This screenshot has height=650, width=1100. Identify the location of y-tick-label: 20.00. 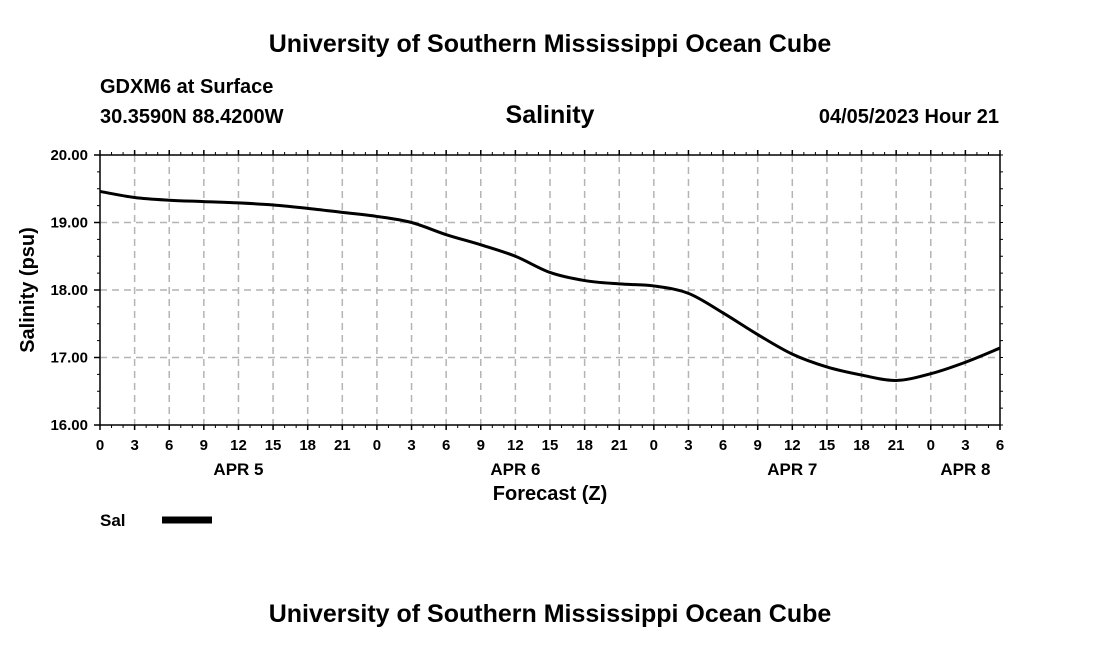
(69, 155).